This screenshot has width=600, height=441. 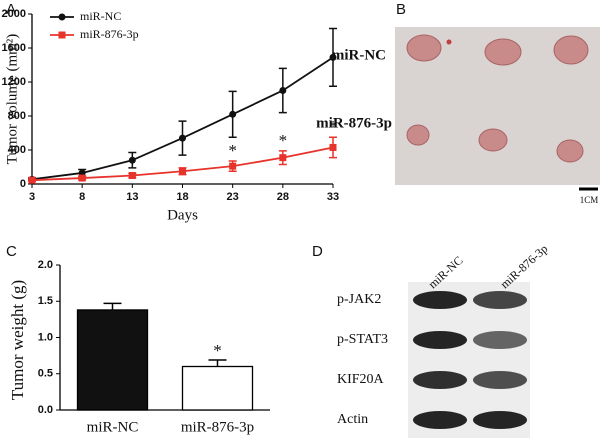 What do you see at coordinates (359, 299) in the screenshot?
I see `protein-label: p-JAK2` at bounding box center [359, 299].